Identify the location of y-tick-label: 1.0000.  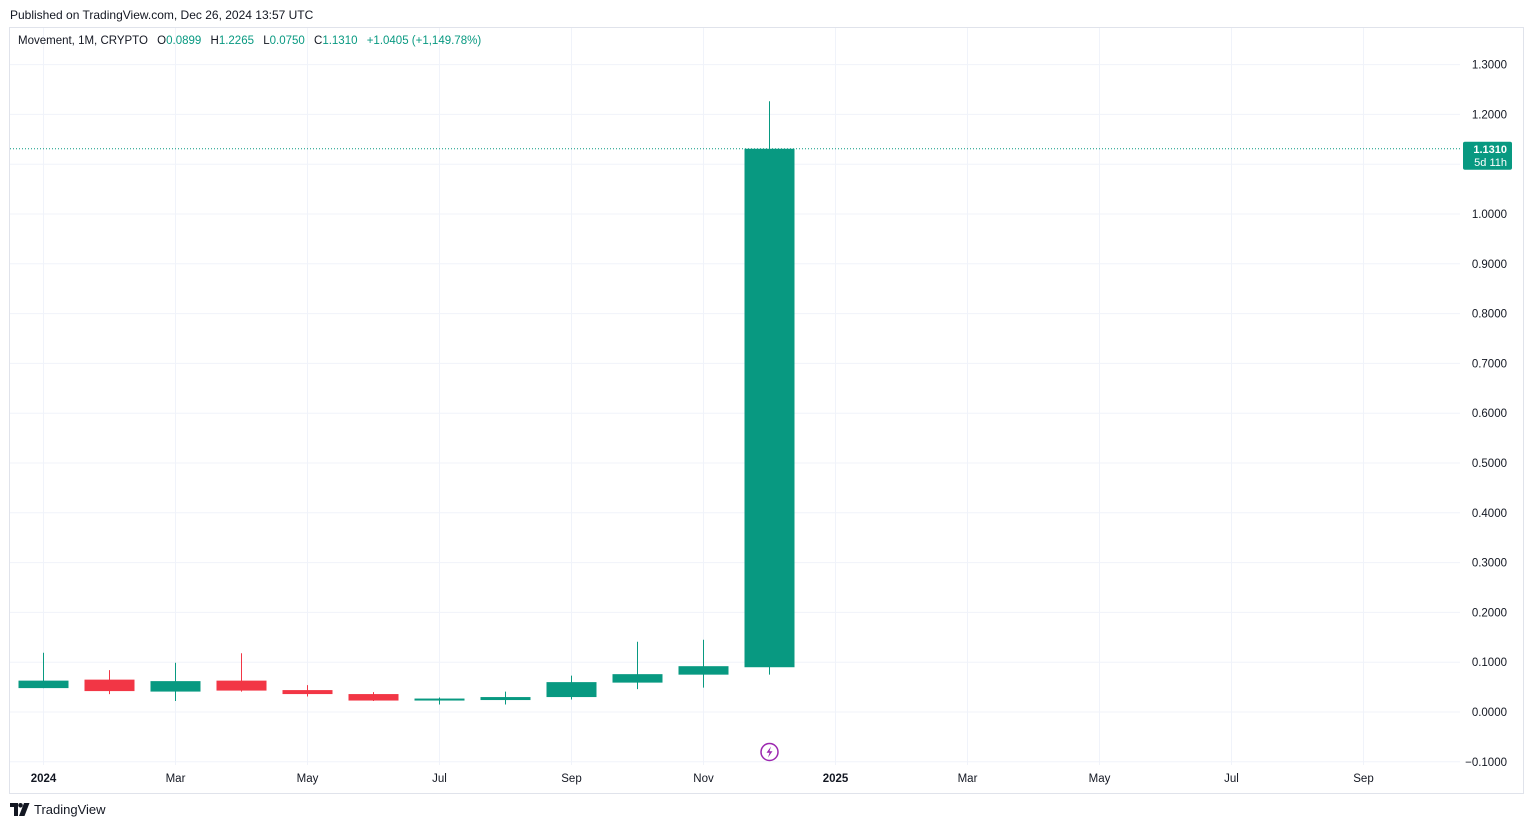
(1489, 215).